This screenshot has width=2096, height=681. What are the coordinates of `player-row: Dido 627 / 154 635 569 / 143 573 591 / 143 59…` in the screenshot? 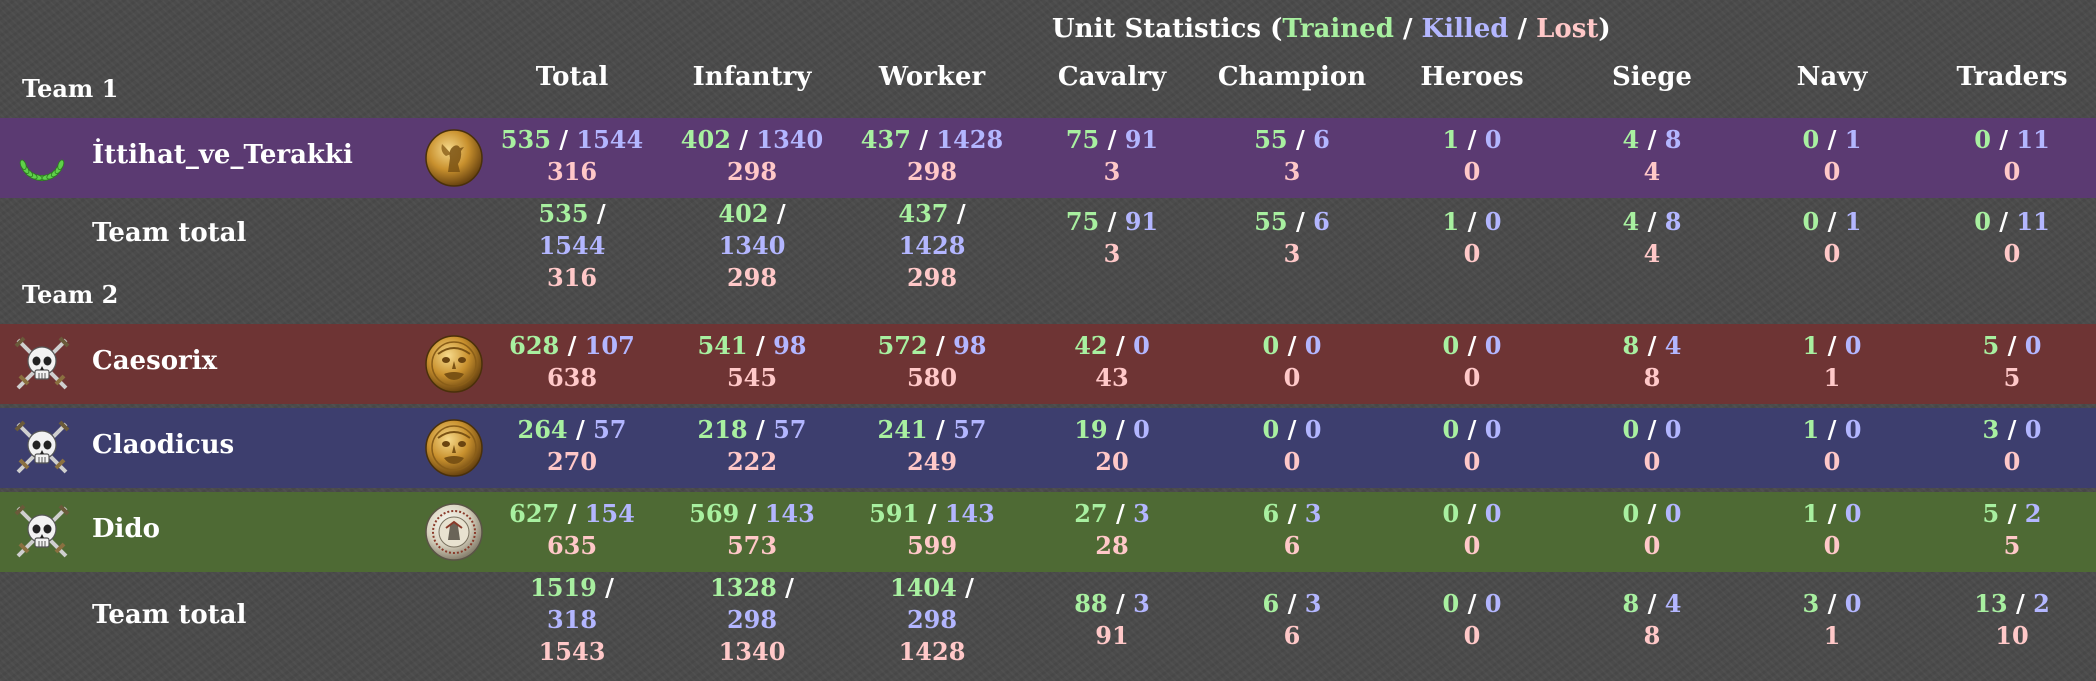 It's located at (1048, 532).